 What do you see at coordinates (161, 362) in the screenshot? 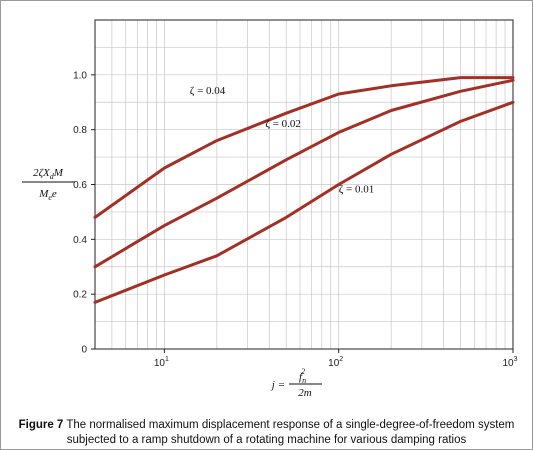
I see `x-tick-label: 10¹` at bounding box center [161, 362].